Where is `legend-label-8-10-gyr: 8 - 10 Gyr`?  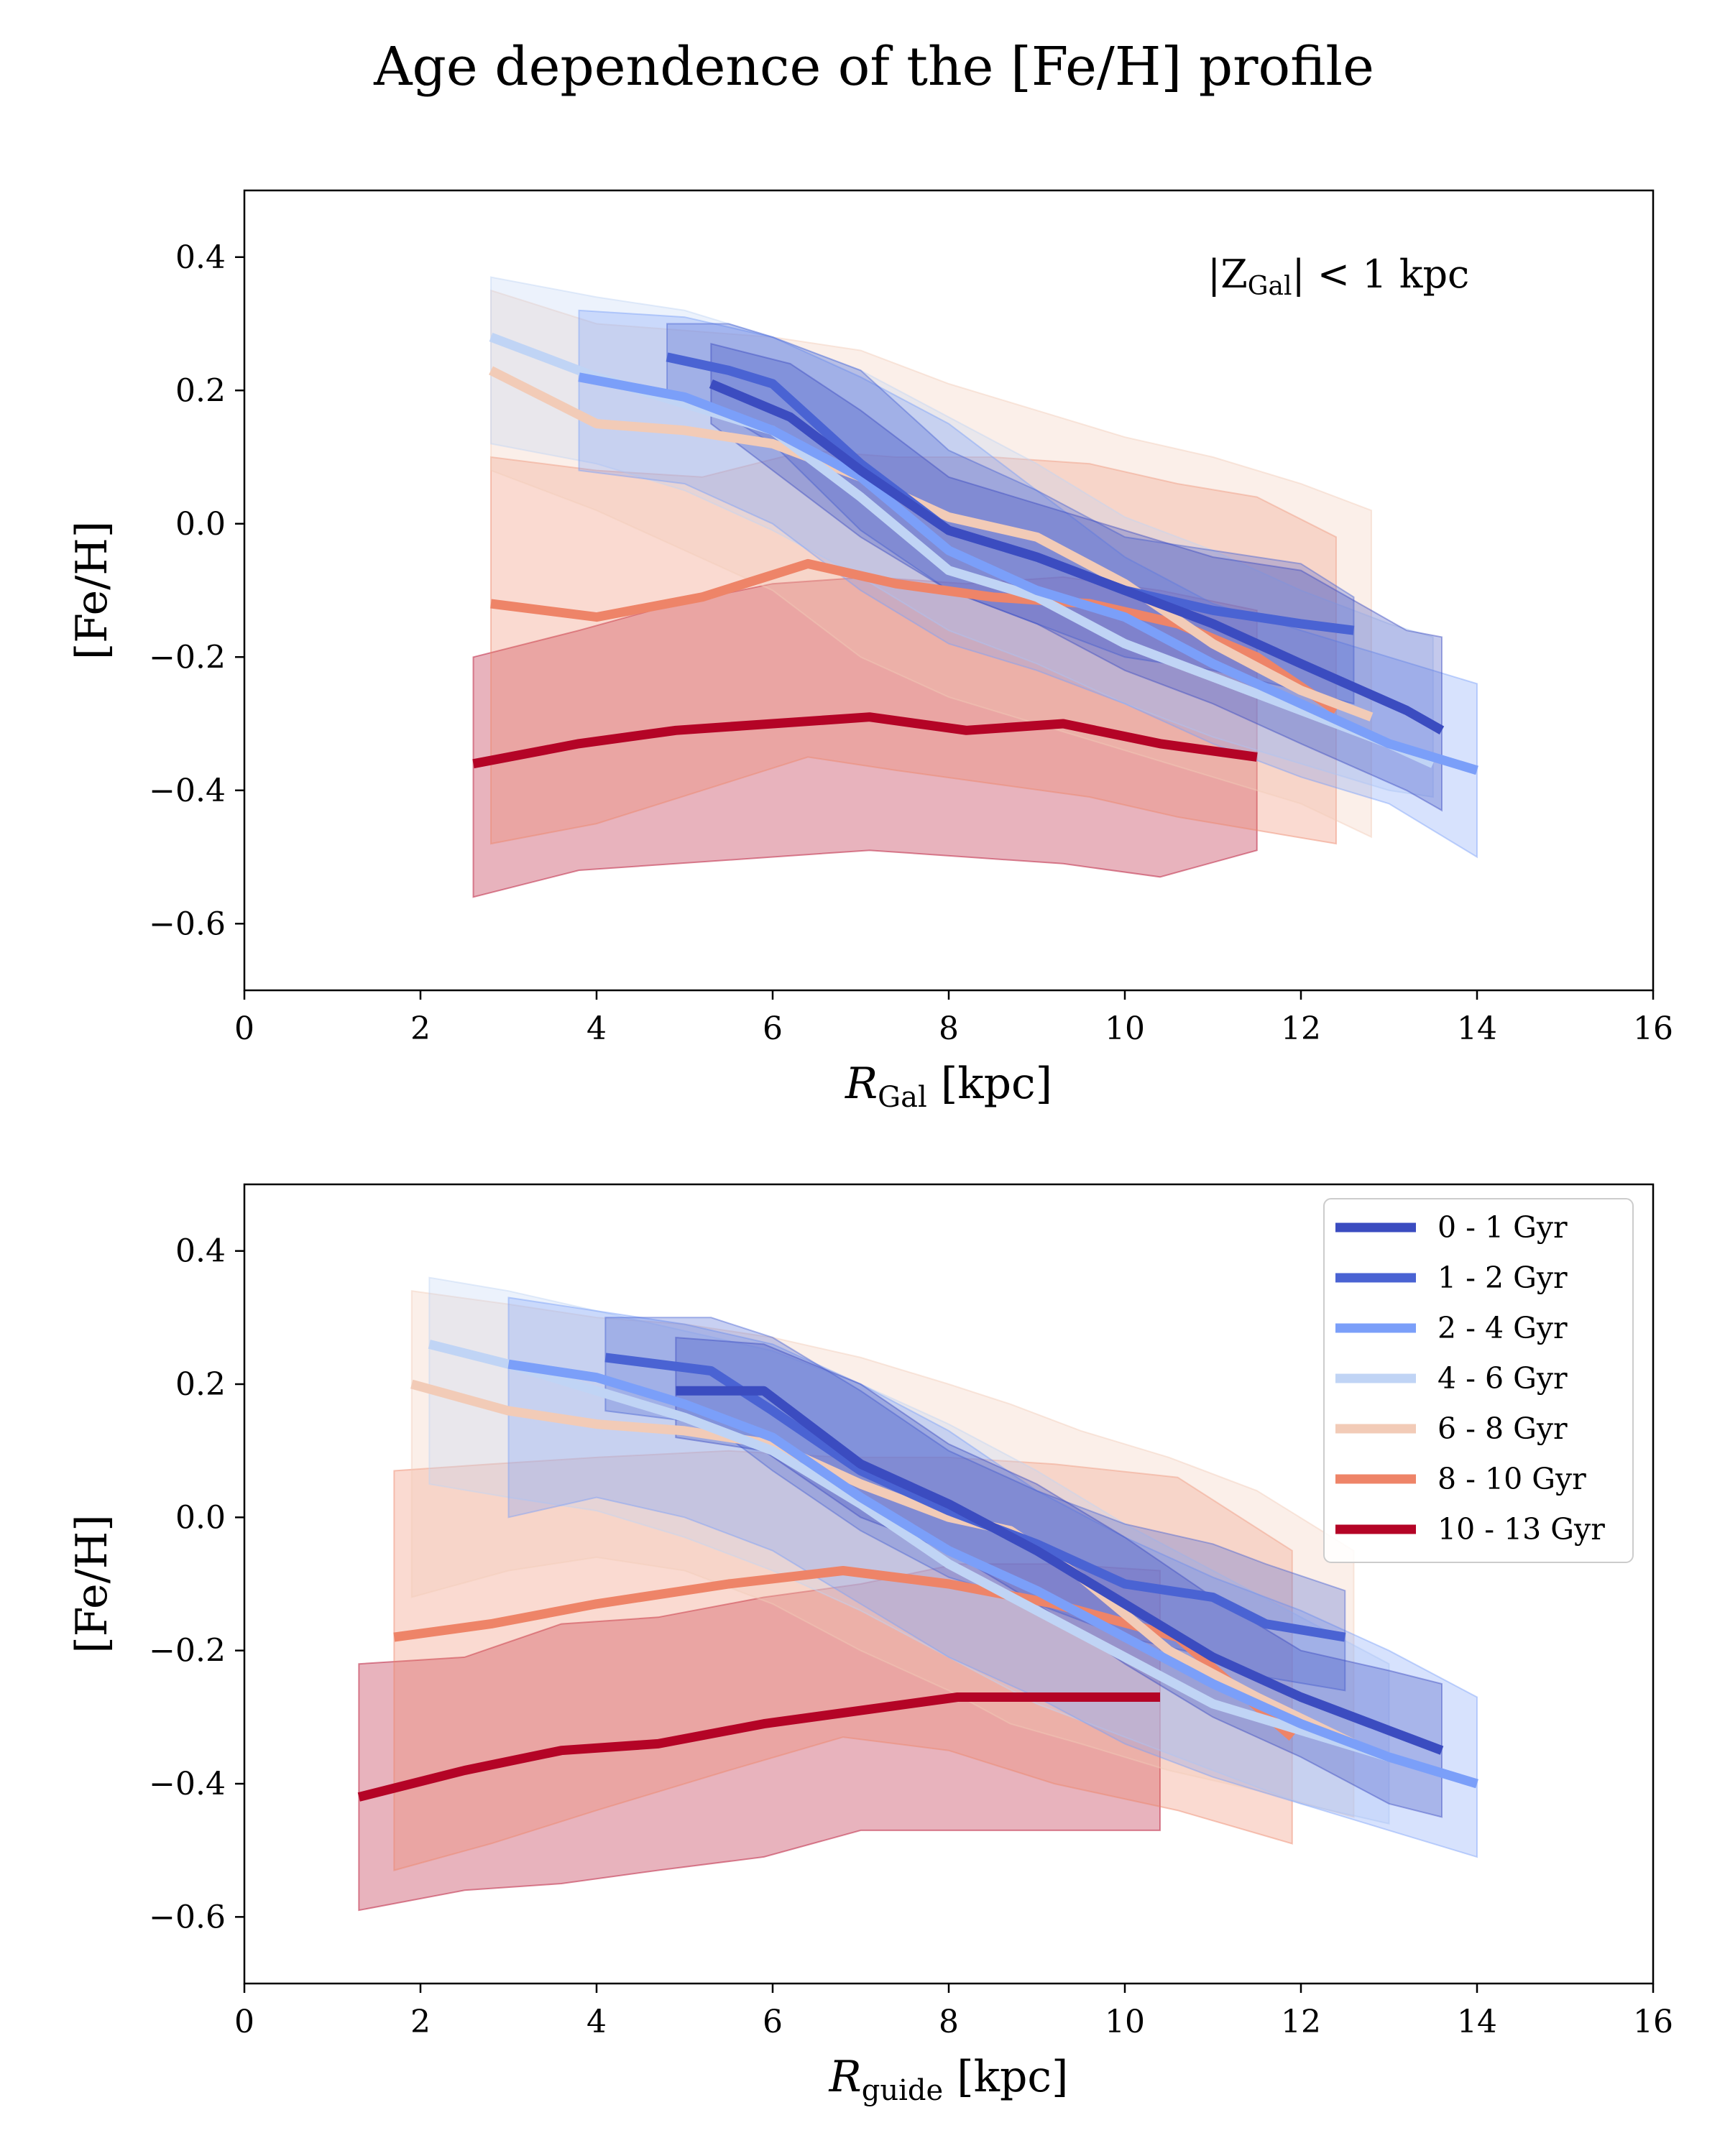 legend-label-8-10-gyr: 8 - 10 Gyr is located at coordinates (1512, 1479).